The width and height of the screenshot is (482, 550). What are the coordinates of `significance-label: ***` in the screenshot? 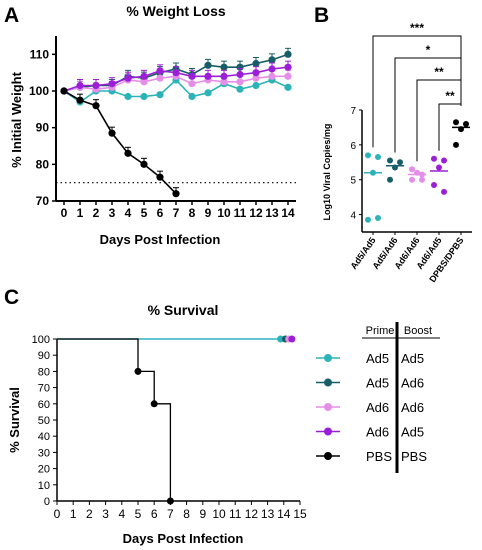 It's located at (417, 28).